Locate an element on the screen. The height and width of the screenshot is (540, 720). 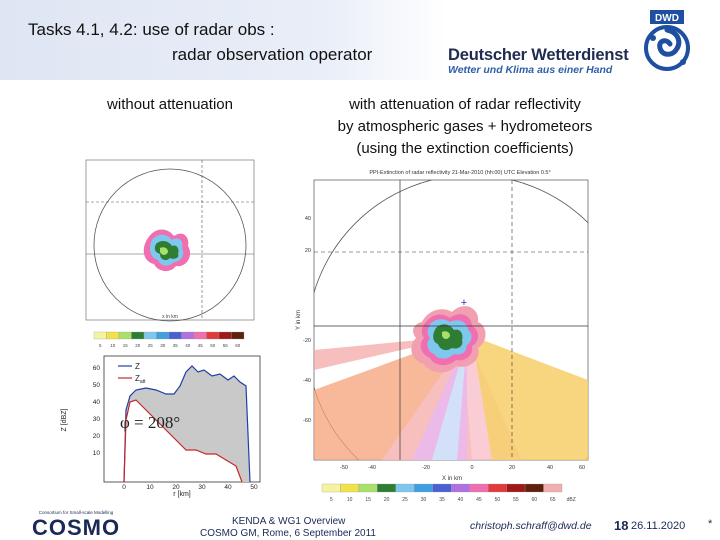
right-ppi-x-label: X in km is located at coordinates (452, 479).